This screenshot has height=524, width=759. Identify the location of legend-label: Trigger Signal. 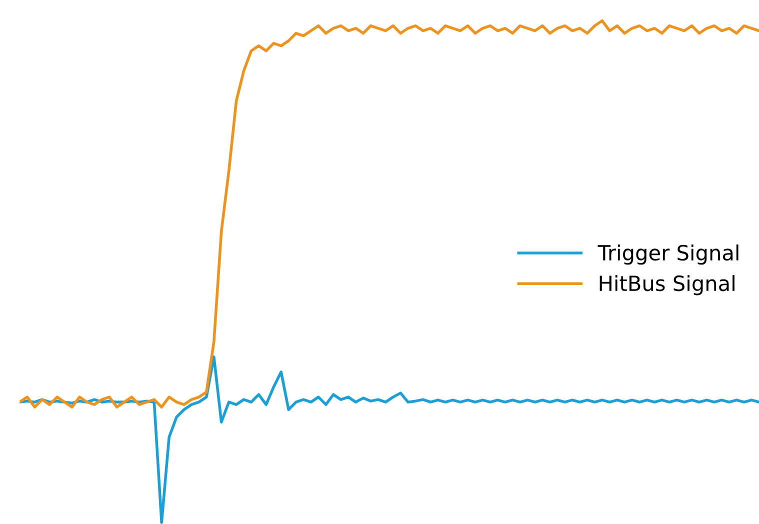
(668, 254).